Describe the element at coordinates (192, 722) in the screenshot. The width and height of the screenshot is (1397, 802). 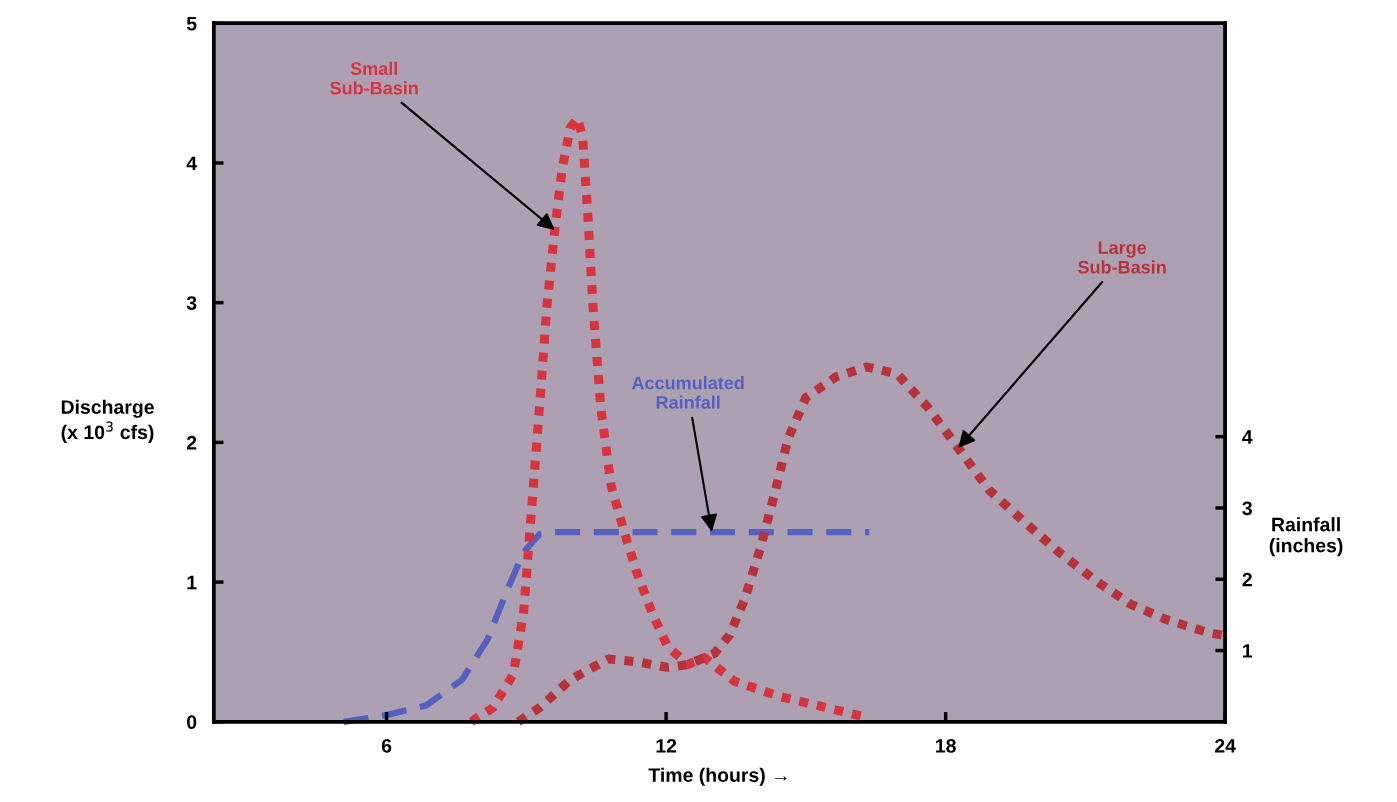
I see `y-tick-label: 0` at that location.